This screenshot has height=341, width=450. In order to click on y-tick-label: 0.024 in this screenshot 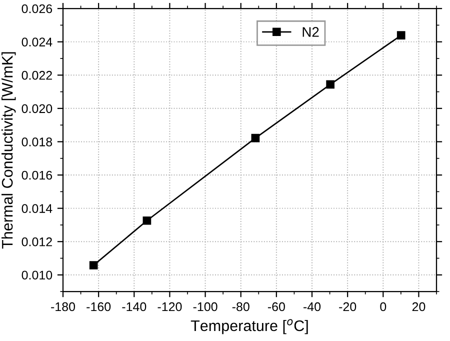, I will do `click(37, 42)`.